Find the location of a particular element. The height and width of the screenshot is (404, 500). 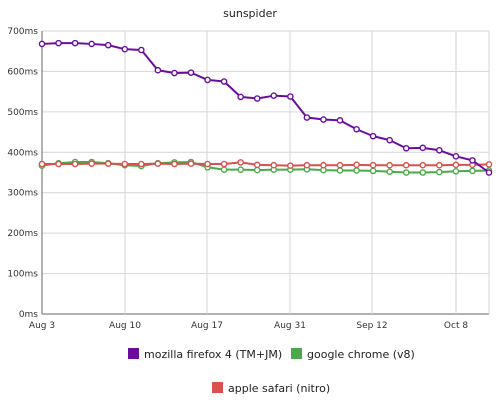

x-tick-label: Aug 31 is located at coordinates (290, 326).